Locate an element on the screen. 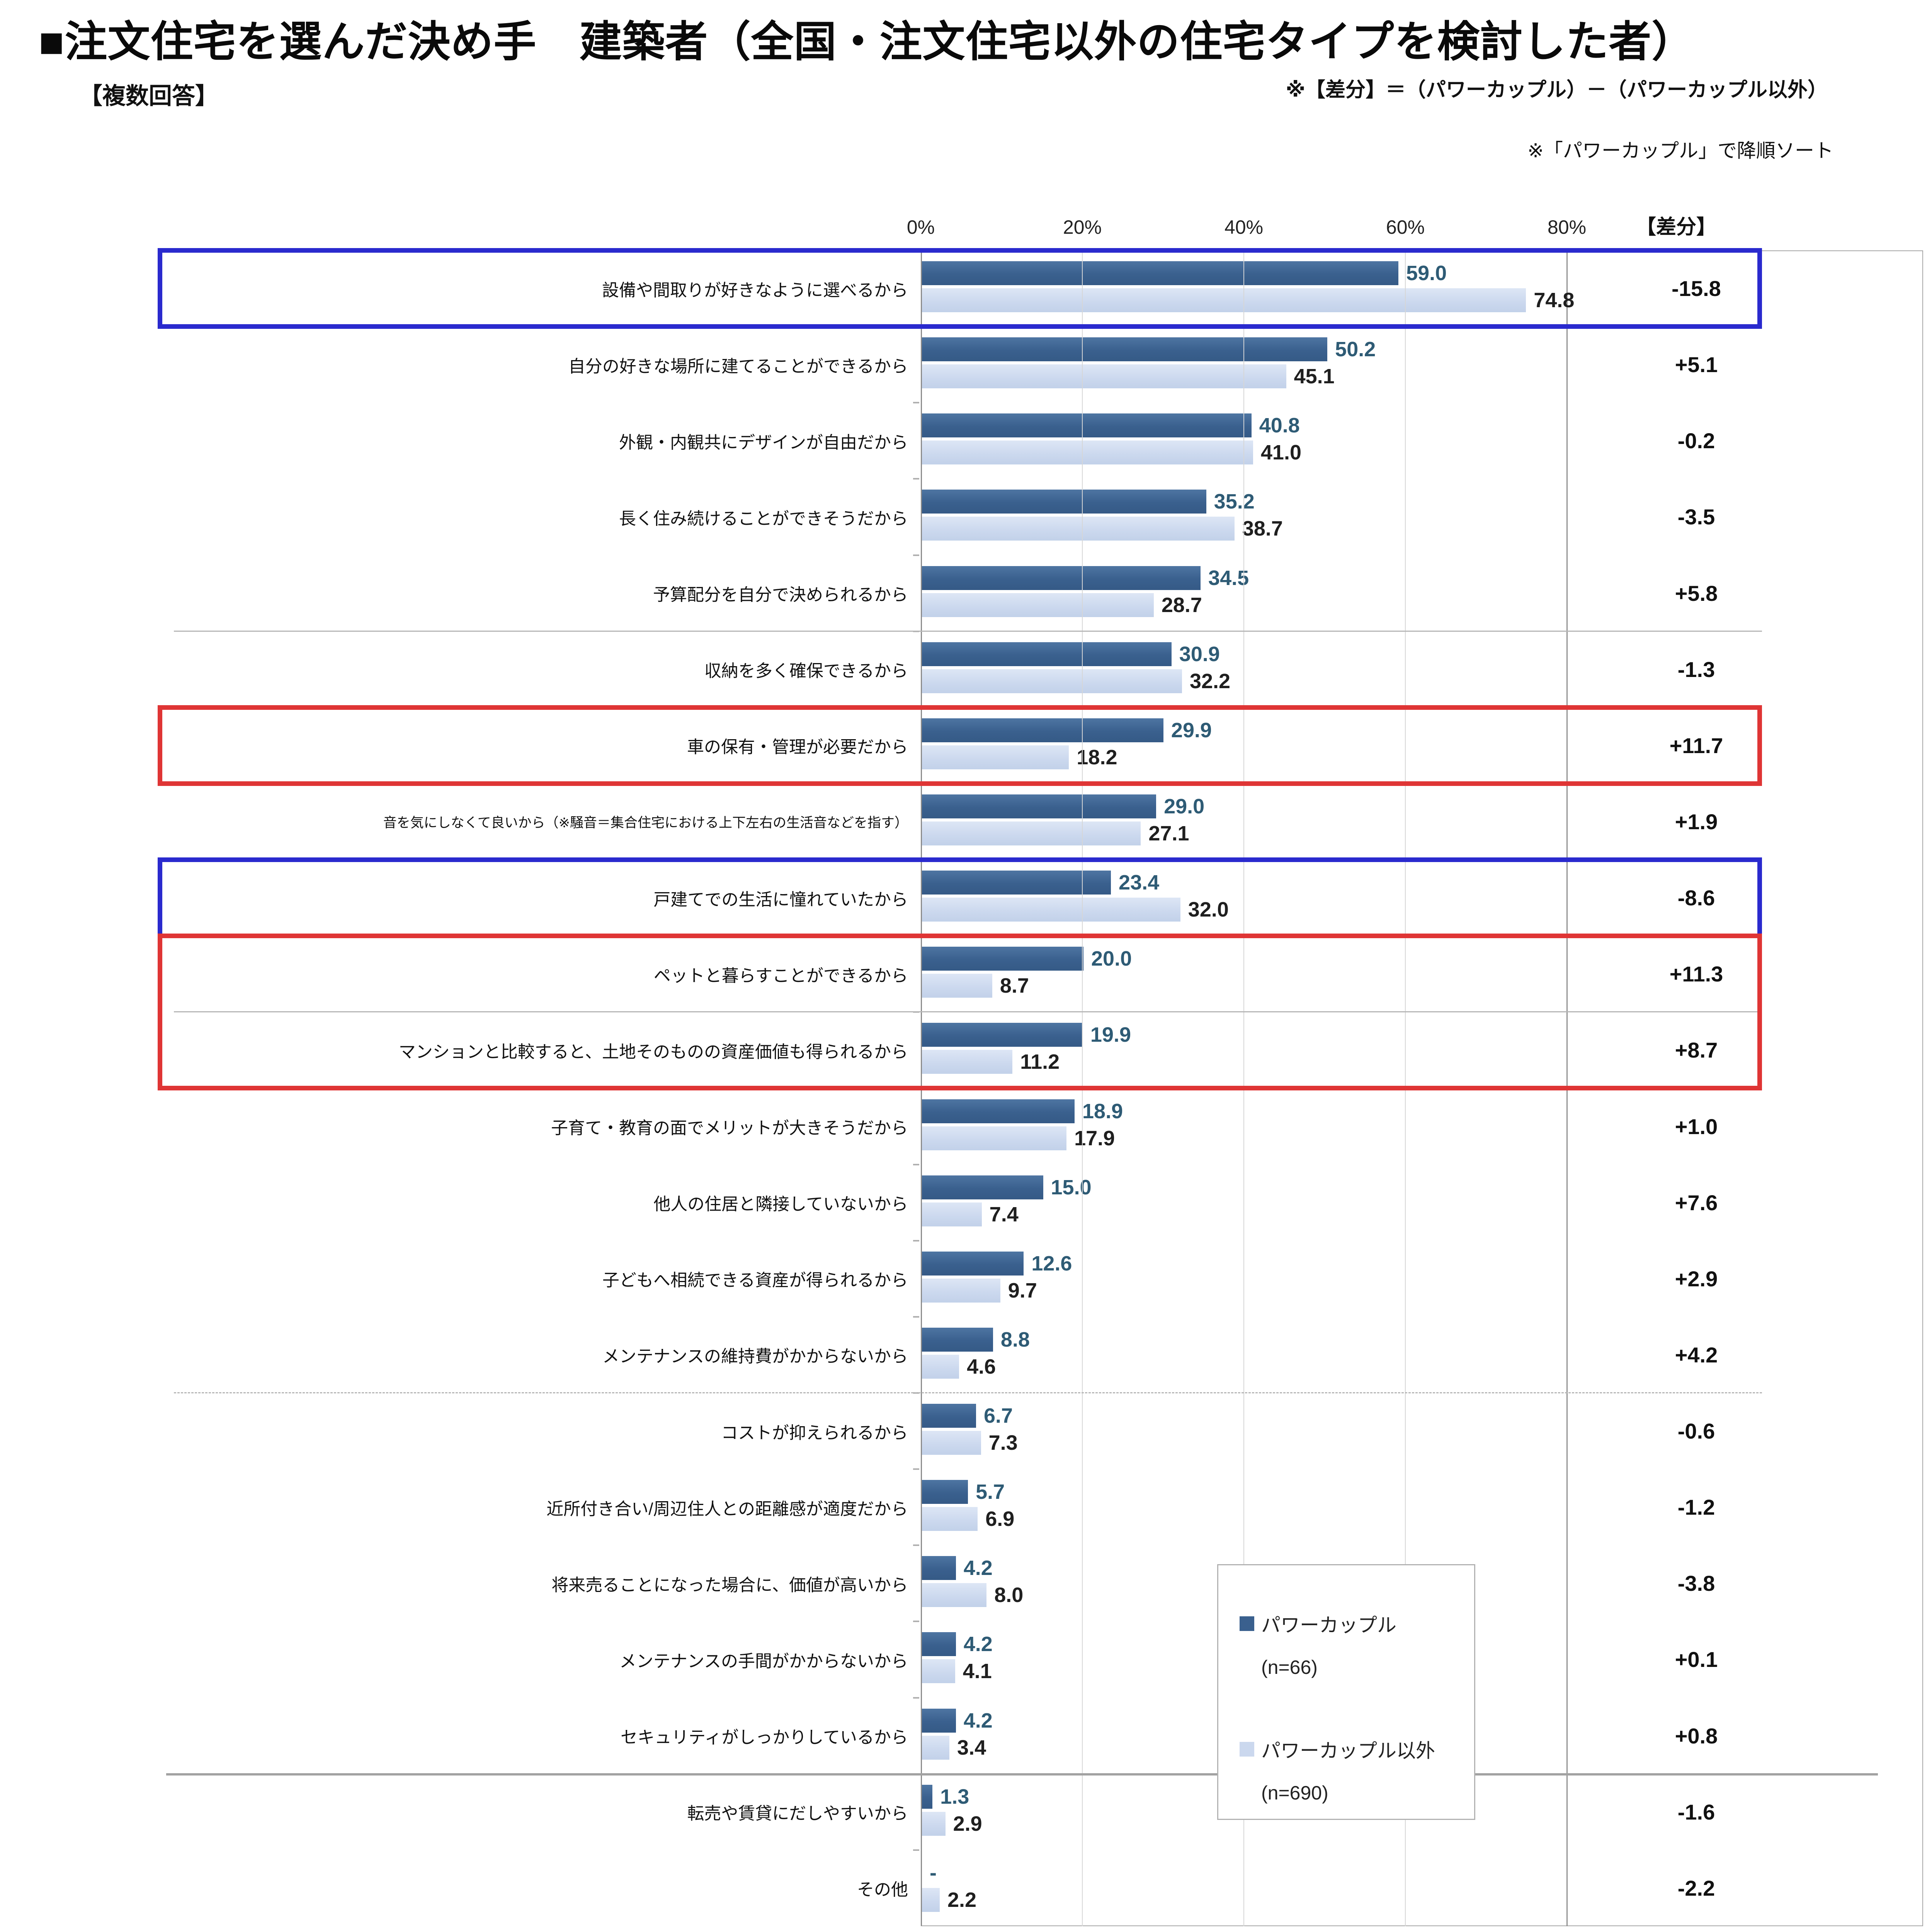  value-label-power: 29.9 is located at coordinates (1191, 730).